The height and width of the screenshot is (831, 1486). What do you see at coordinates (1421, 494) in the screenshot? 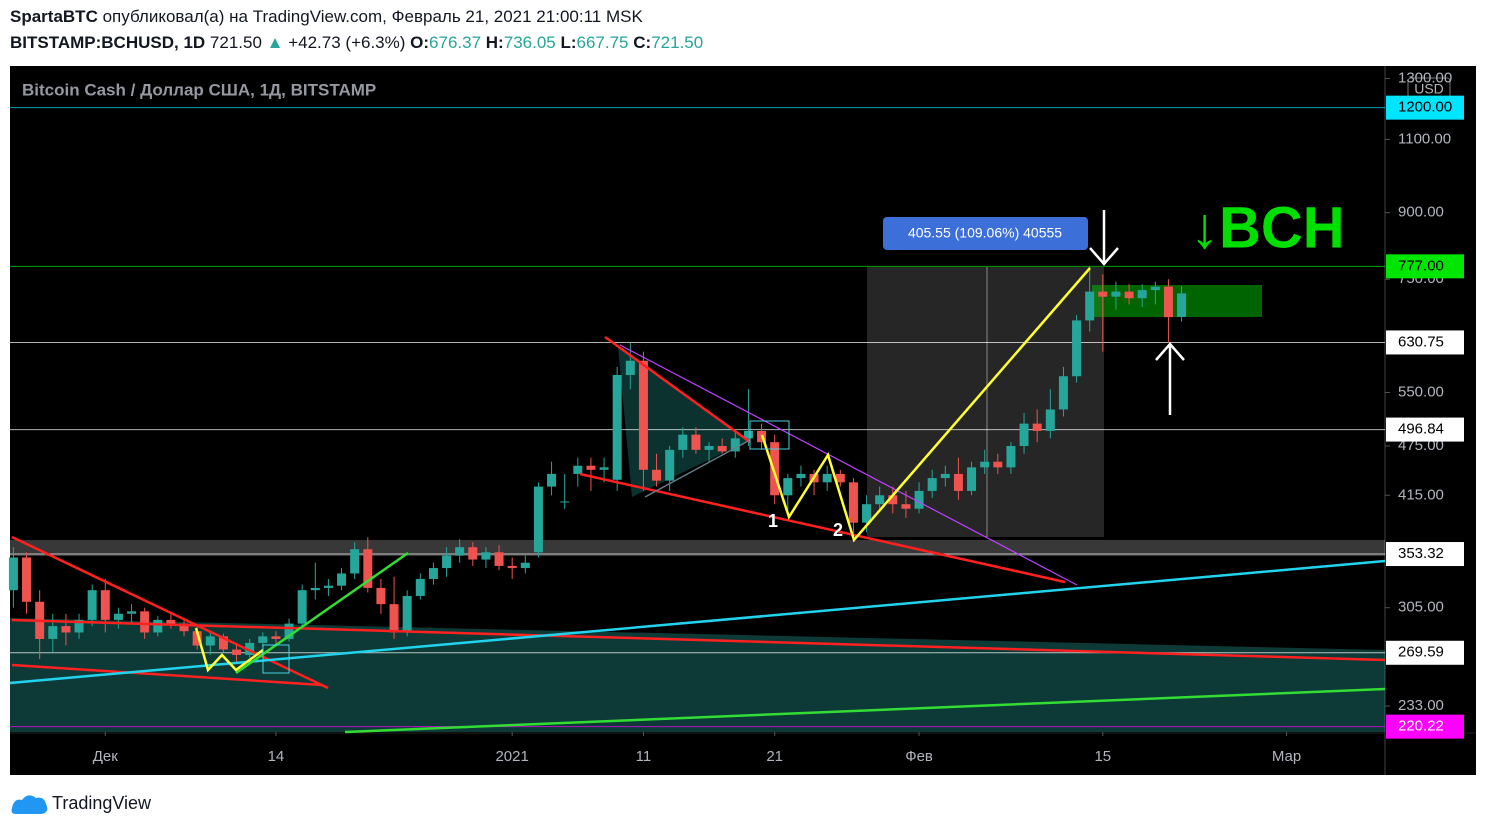
I see `y-tick-label: 415.00` at bounding box center [1421, 494].